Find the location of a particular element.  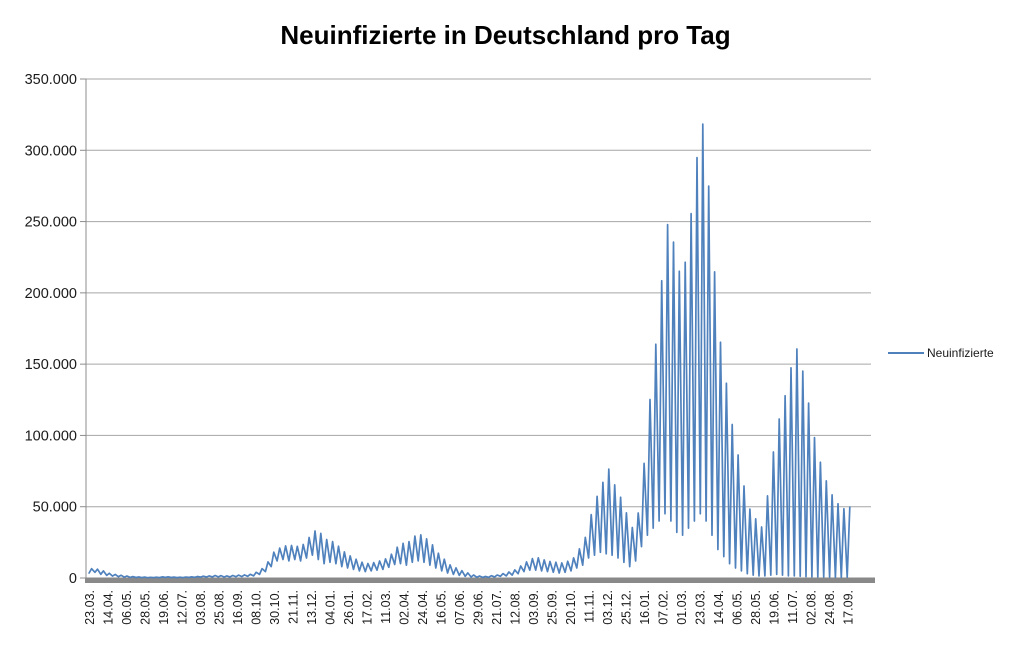

x-tick-label: 12.07. is located at coordinates (183, 607).